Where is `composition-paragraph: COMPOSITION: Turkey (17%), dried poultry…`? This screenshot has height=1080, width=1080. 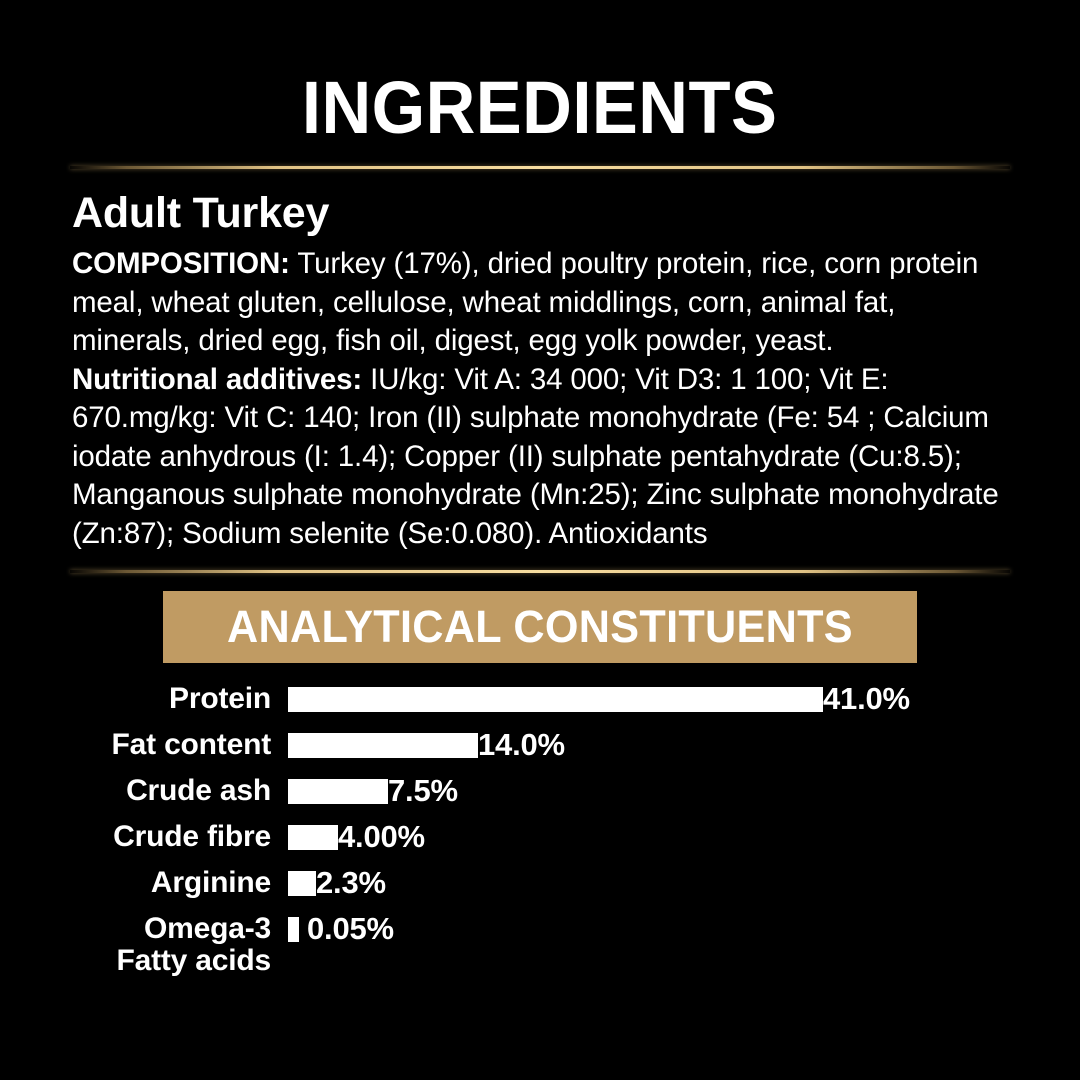
composition-paragraph: COMPOSITION: Turkey (17%), dried poultry… is located at coordinates (540, 303).